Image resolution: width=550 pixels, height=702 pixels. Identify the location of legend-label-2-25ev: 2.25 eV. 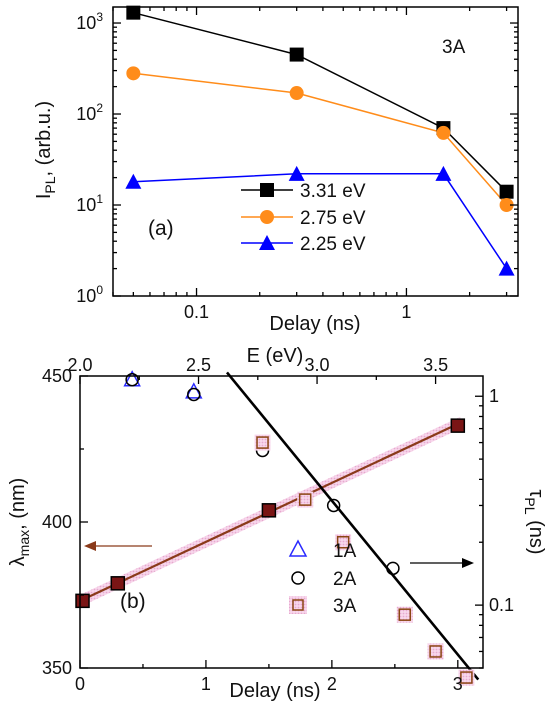
(333, 244).